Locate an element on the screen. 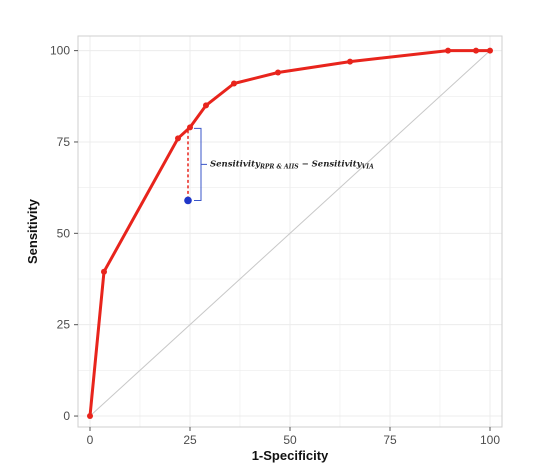  annotation-term-1-subscript: RPR & AIIS is located at coordinates (279, 166).